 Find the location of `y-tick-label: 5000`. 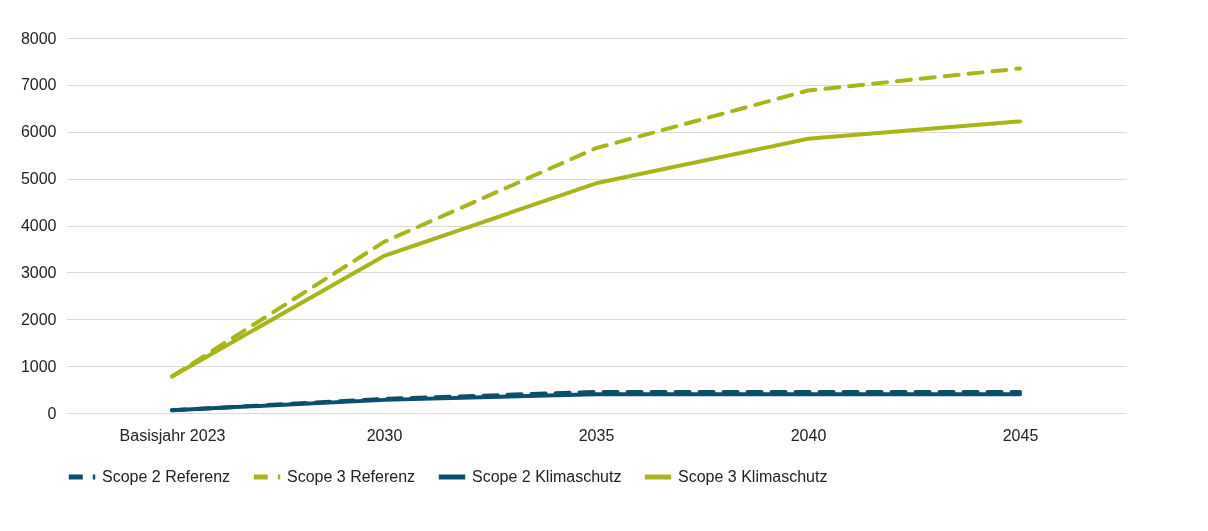

y-tick-label: 5000 is located at coordinates (38, 179).